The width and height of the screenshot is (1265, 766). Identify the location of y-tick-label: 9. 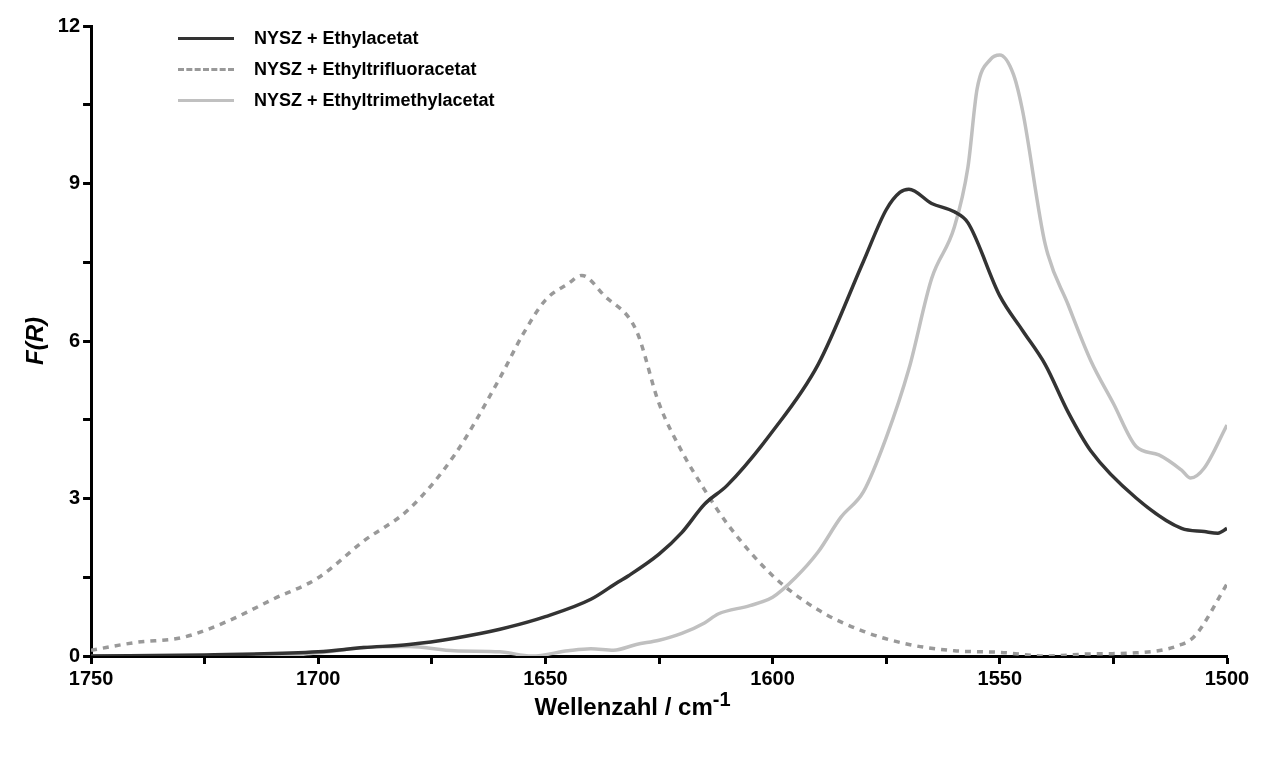
(74, 182).